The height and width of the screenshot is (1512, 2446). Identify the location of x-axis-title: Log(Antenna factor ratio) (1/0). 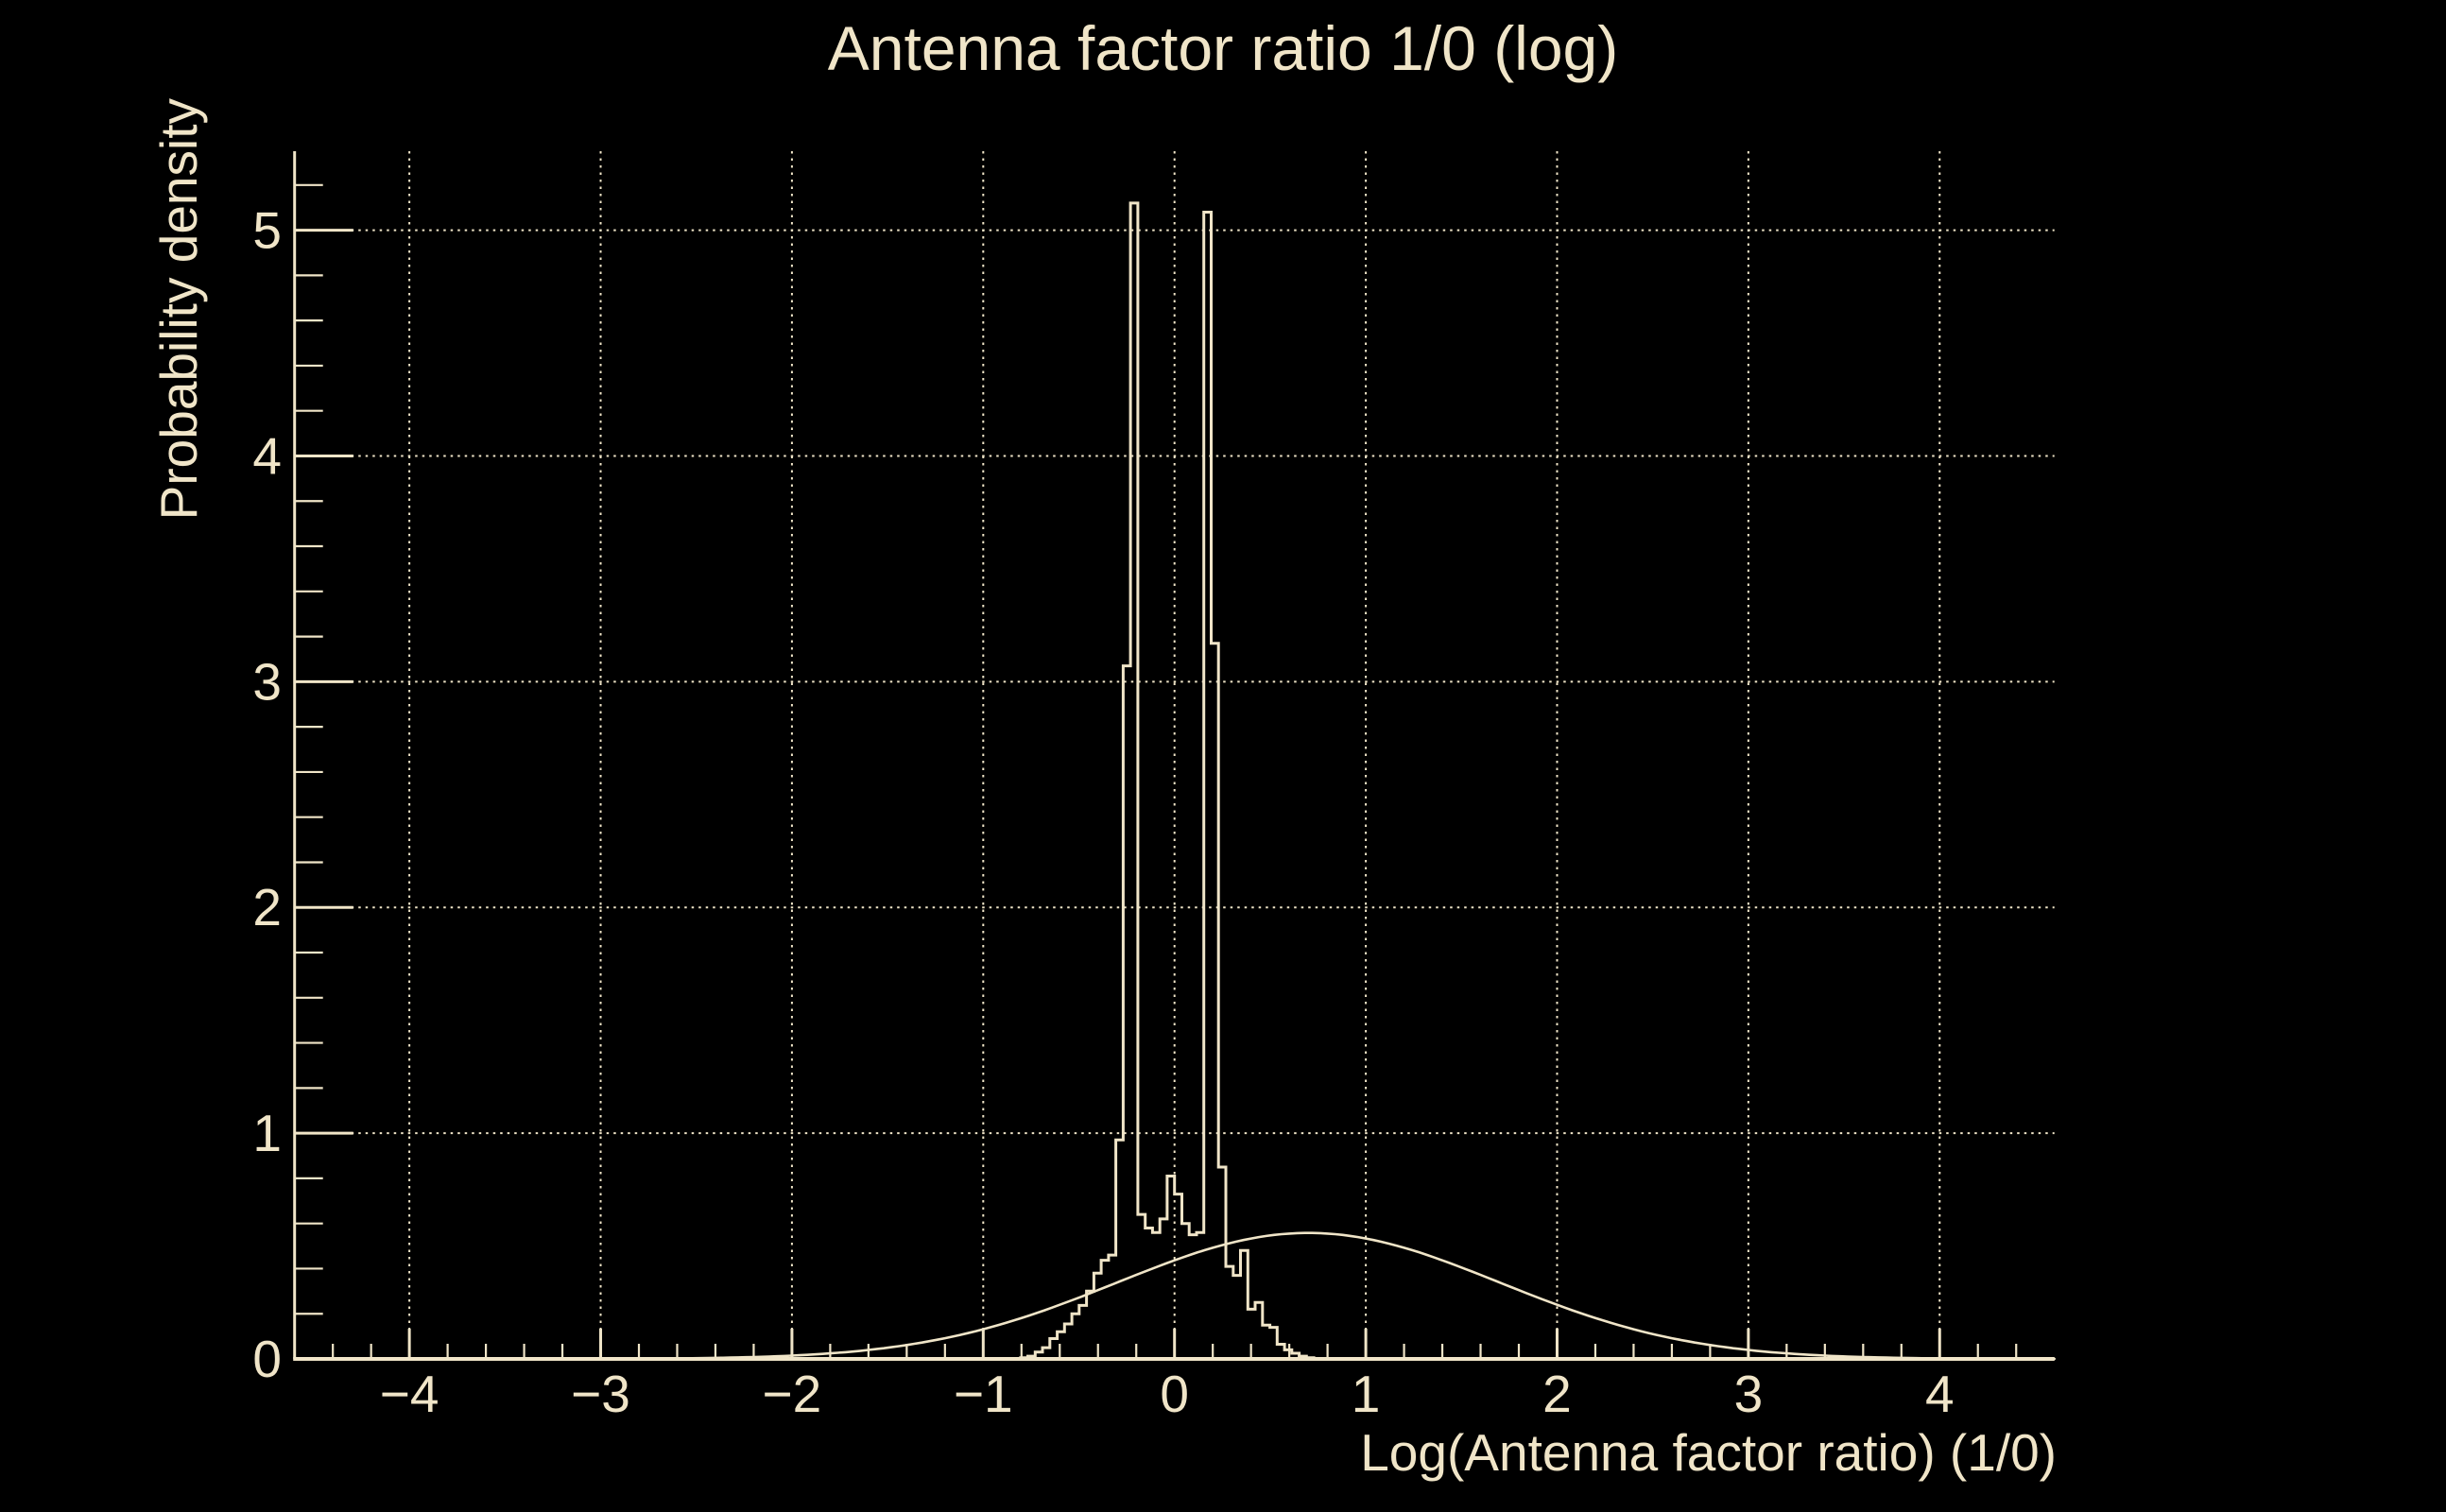
(1708, 1452).